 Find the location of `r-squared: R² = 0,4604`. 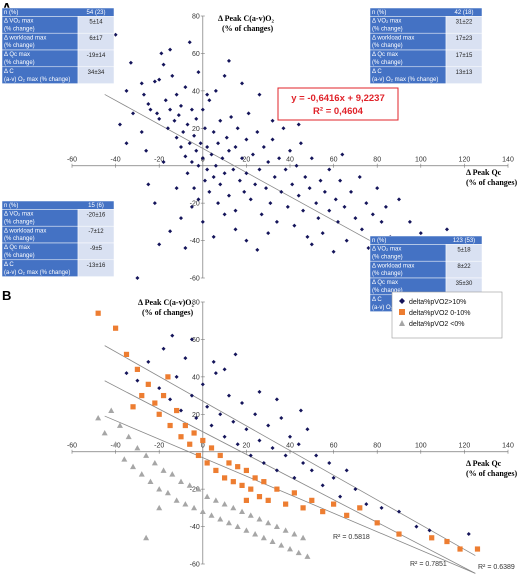

r-squared: R² = 0,4604 is located at coordinates (338, 111).